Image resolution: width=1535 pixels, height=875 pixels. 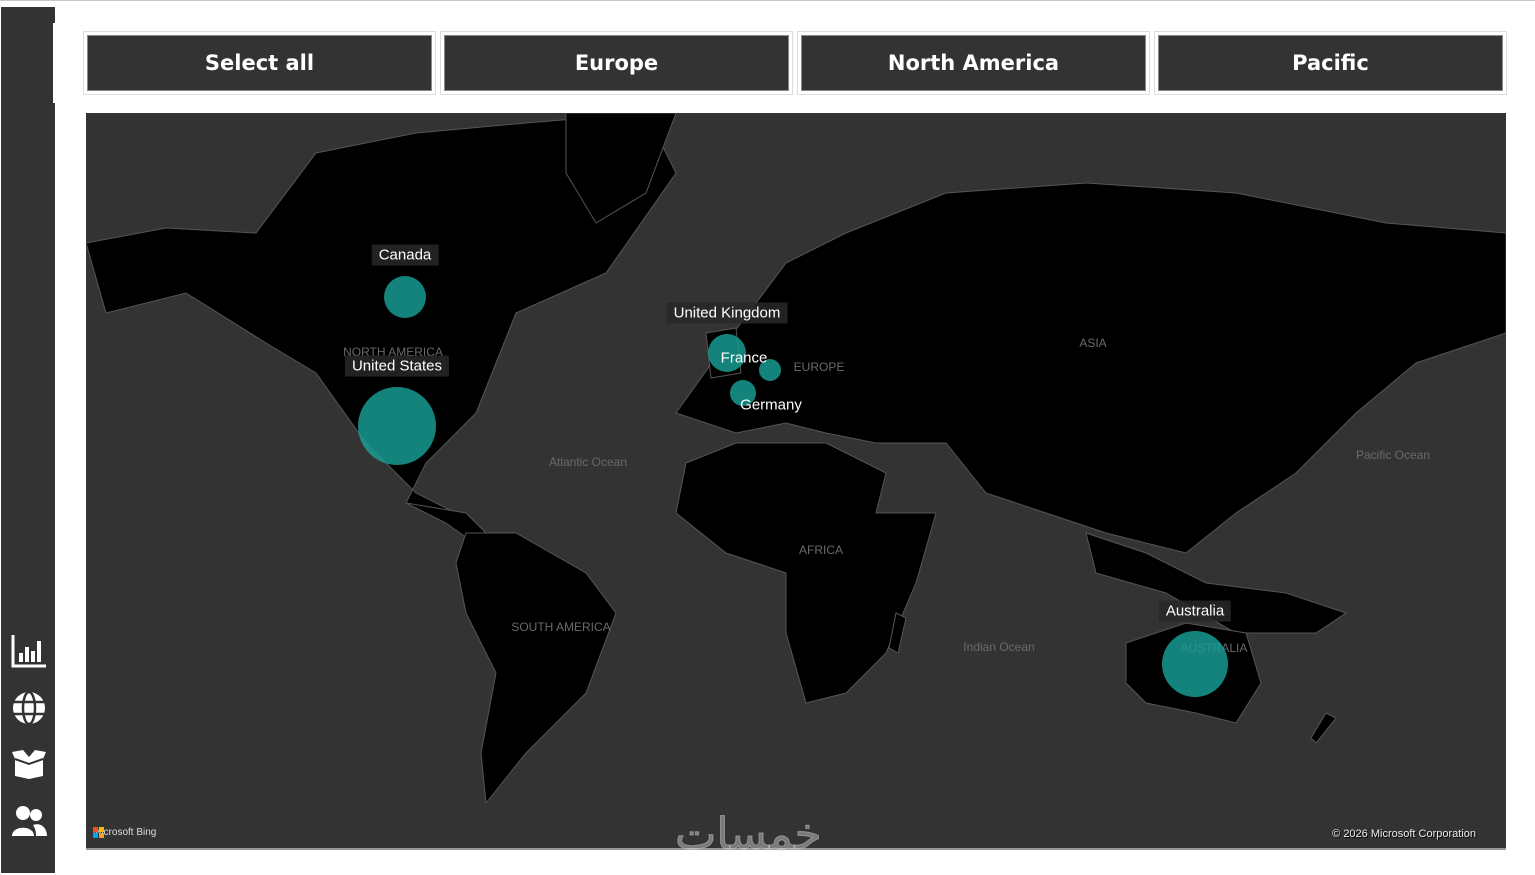 What do you see at coordinates (54, 63) in the screenshot?
I see `sidebar-notch` at bounding box center [54, 63].